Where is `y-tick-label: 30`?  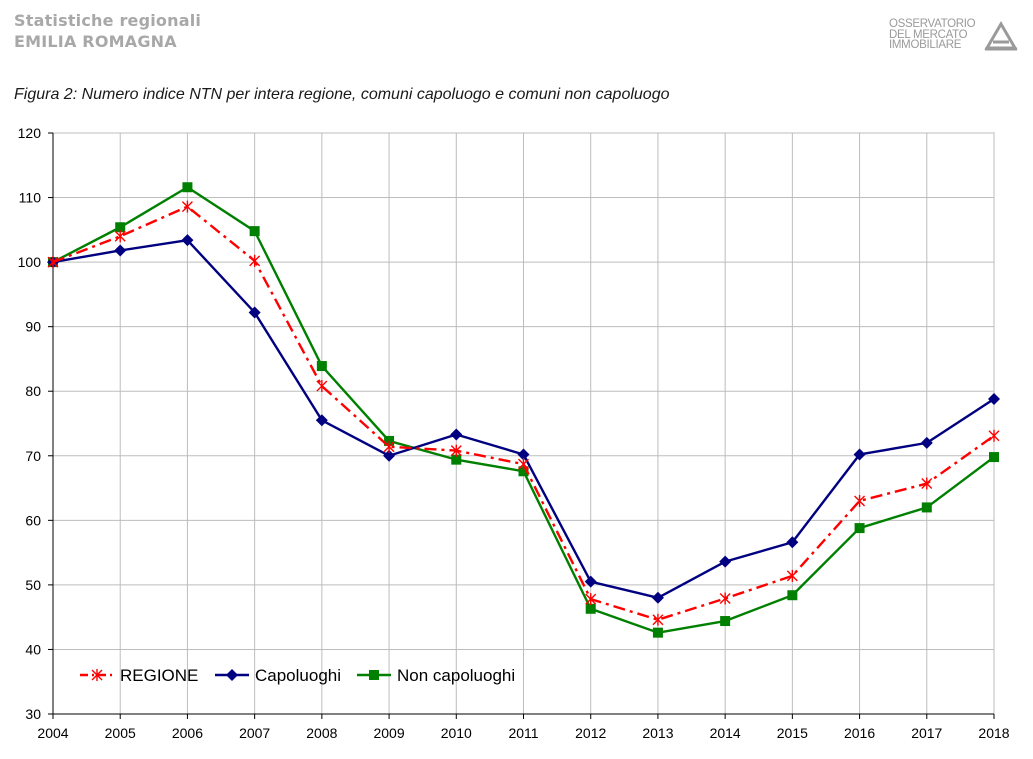
y-tick-label: 30 is located at coordinates (33, 714).